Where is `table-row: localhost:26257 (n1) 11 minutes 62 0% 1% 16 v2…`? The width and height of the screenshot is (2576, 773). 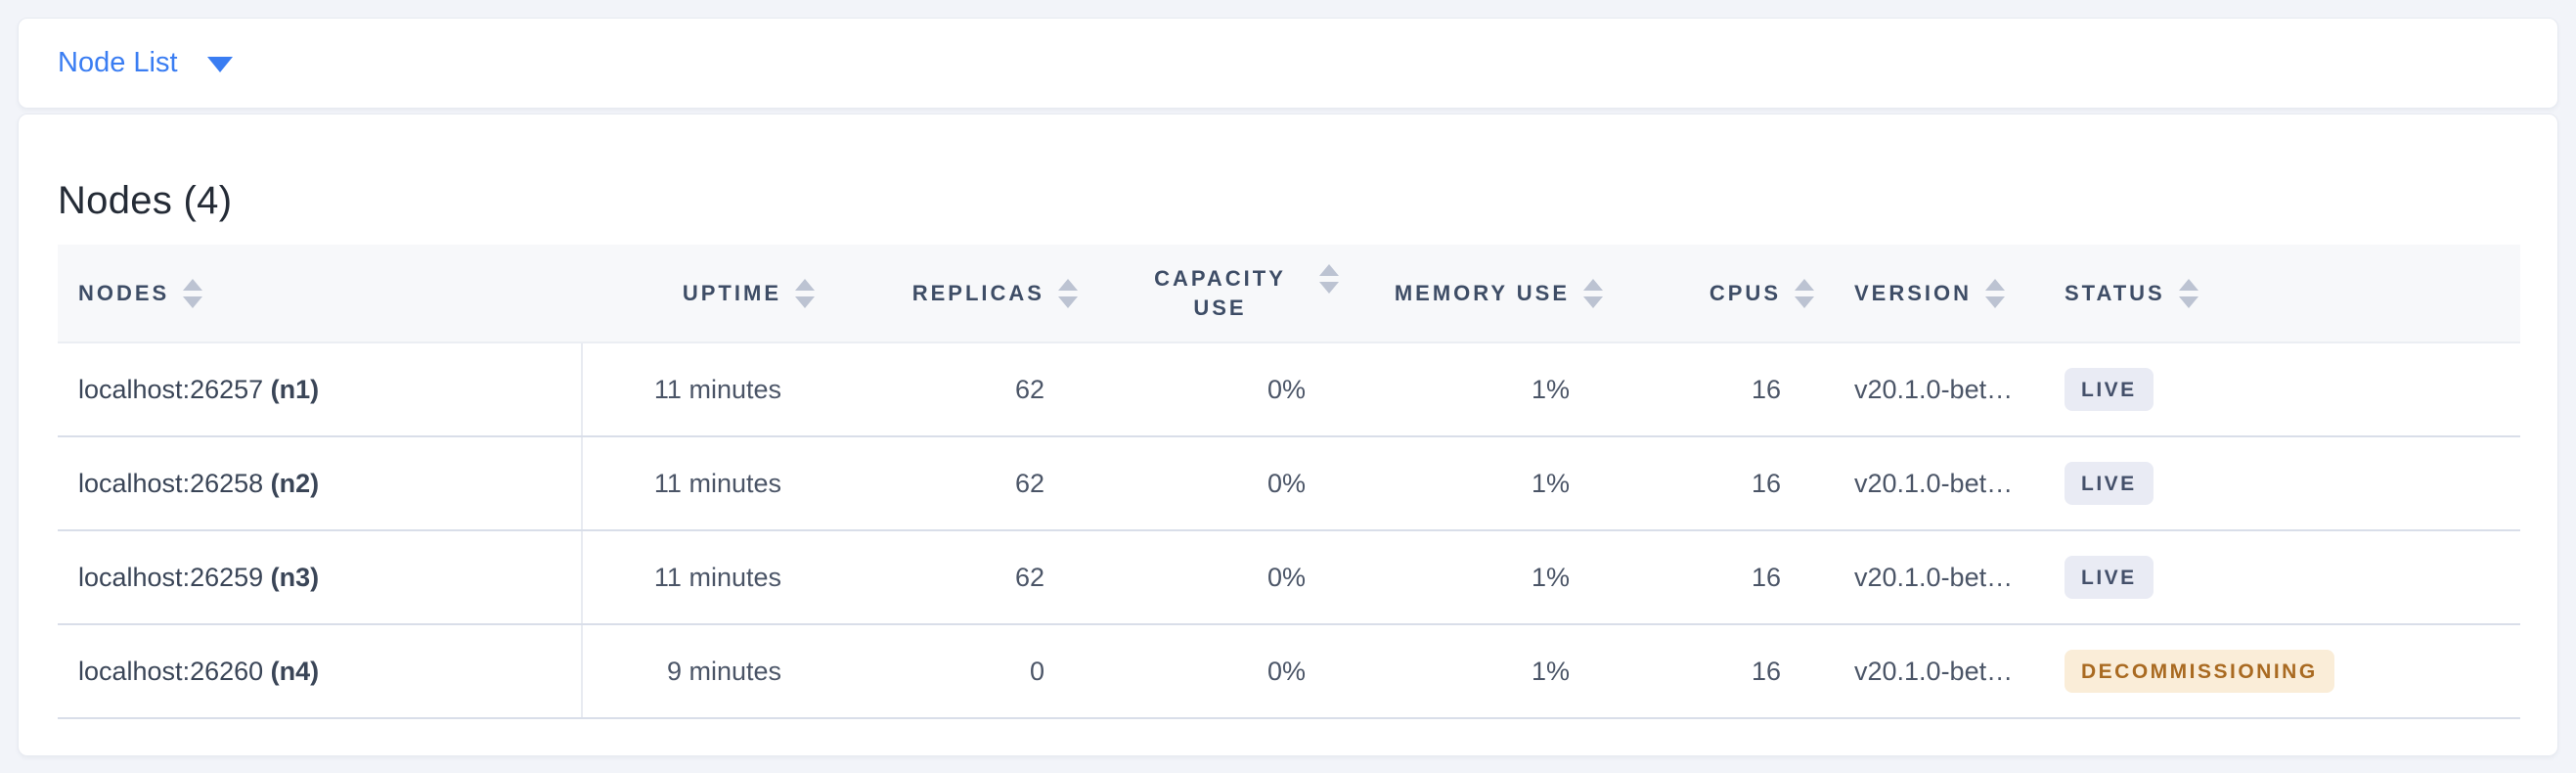
table-row: localhost:26257 (n1) 11 minutes 62 0% 1% 16 v2… is located at coordinates (1289, 390).